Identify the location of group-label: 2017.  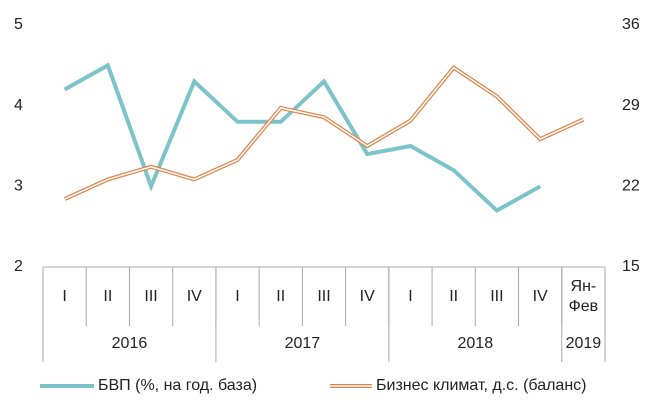
(302, 343).